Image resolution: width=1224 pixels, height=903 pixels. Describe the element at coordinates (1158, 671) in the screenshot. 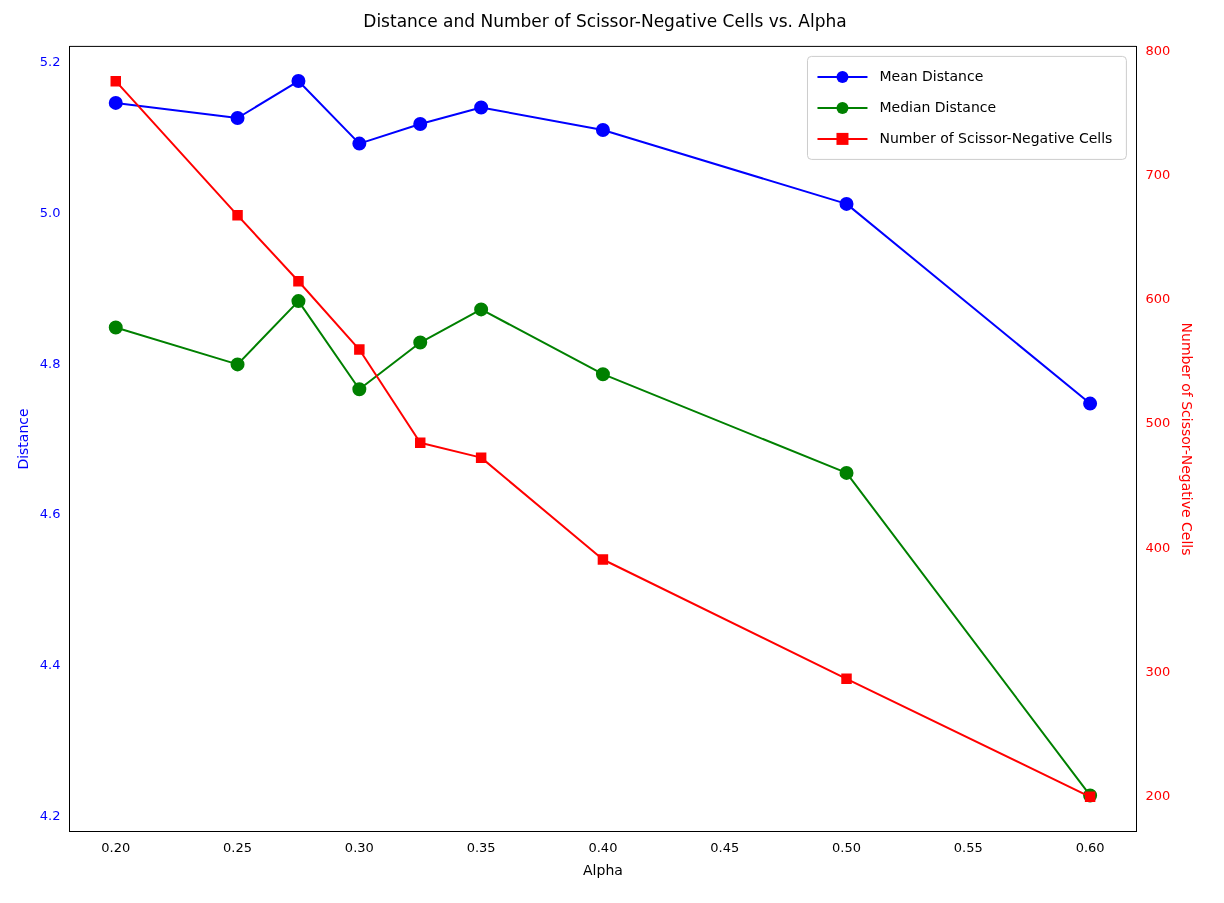

I see `y2-tick-label: 300` at that location.